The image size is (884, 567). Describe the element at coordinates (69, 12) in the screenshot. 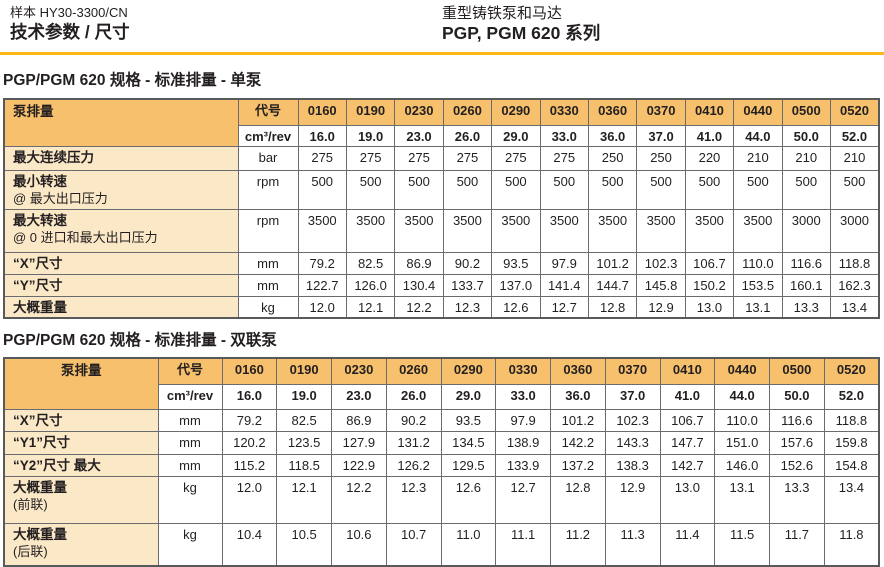

I see `catalog-reference: 样本 HY30-3300/CN` at that location.